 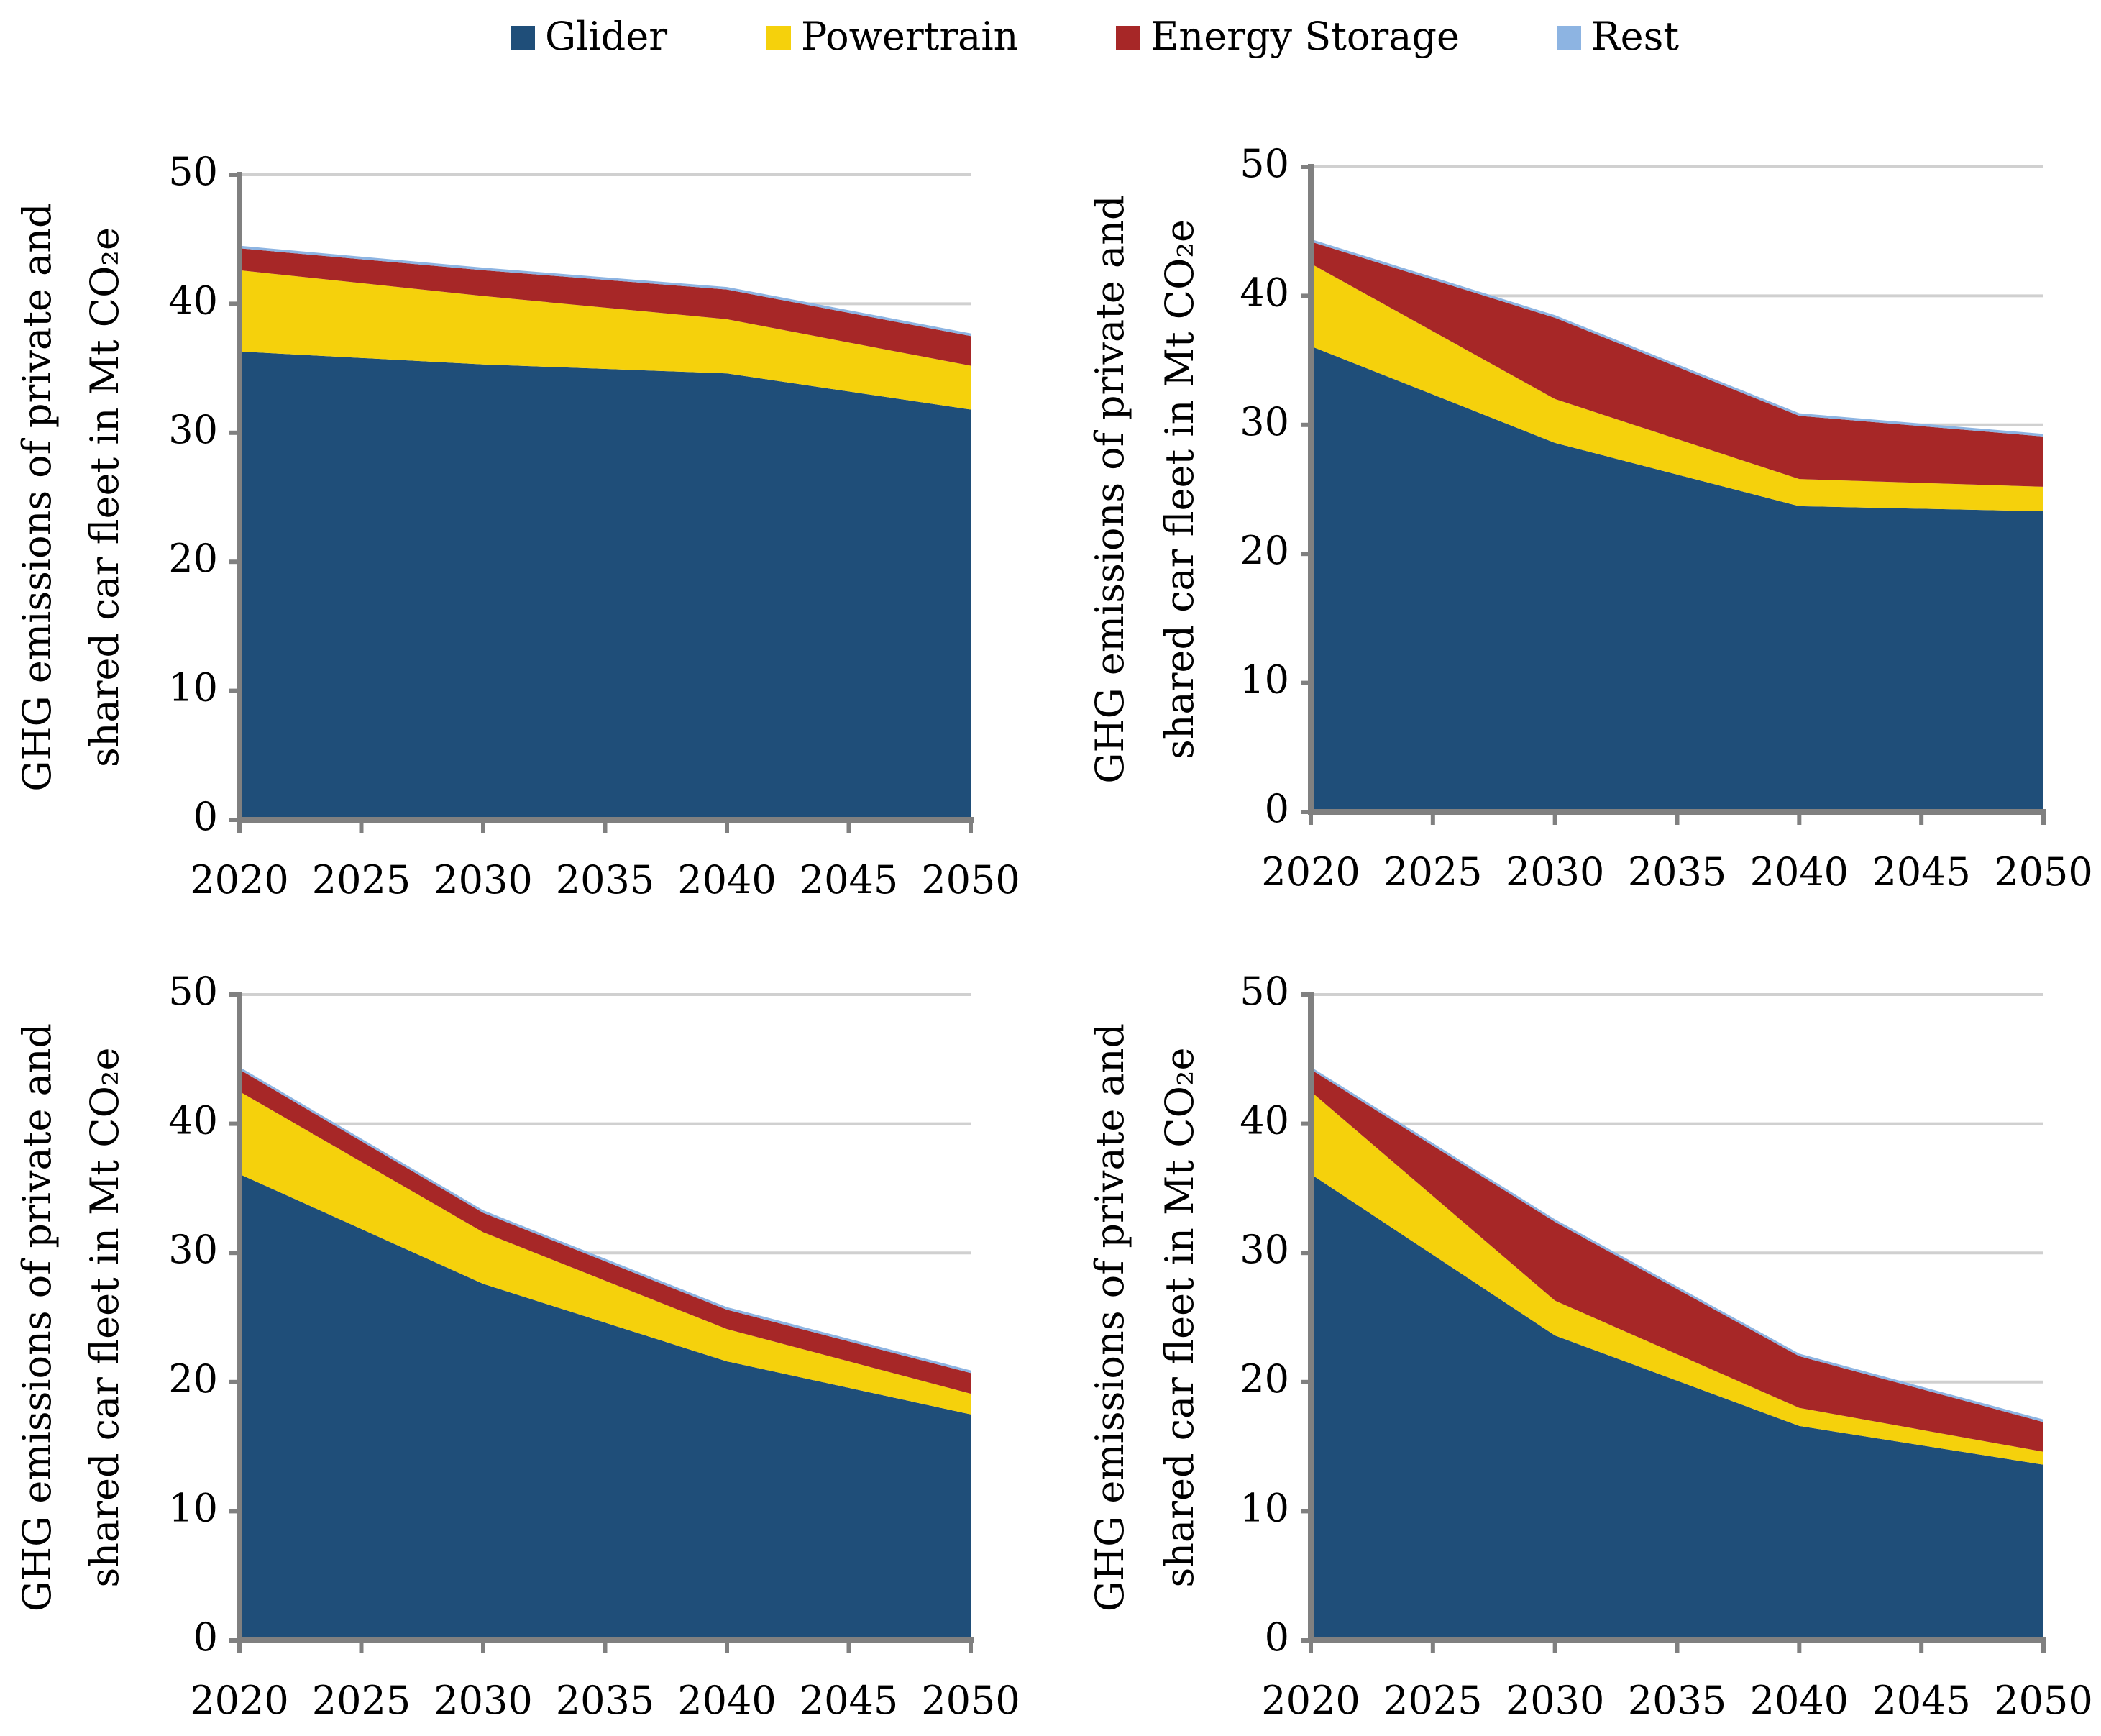 I want to click on legend-label: Glider, so click(x=606, y=37).